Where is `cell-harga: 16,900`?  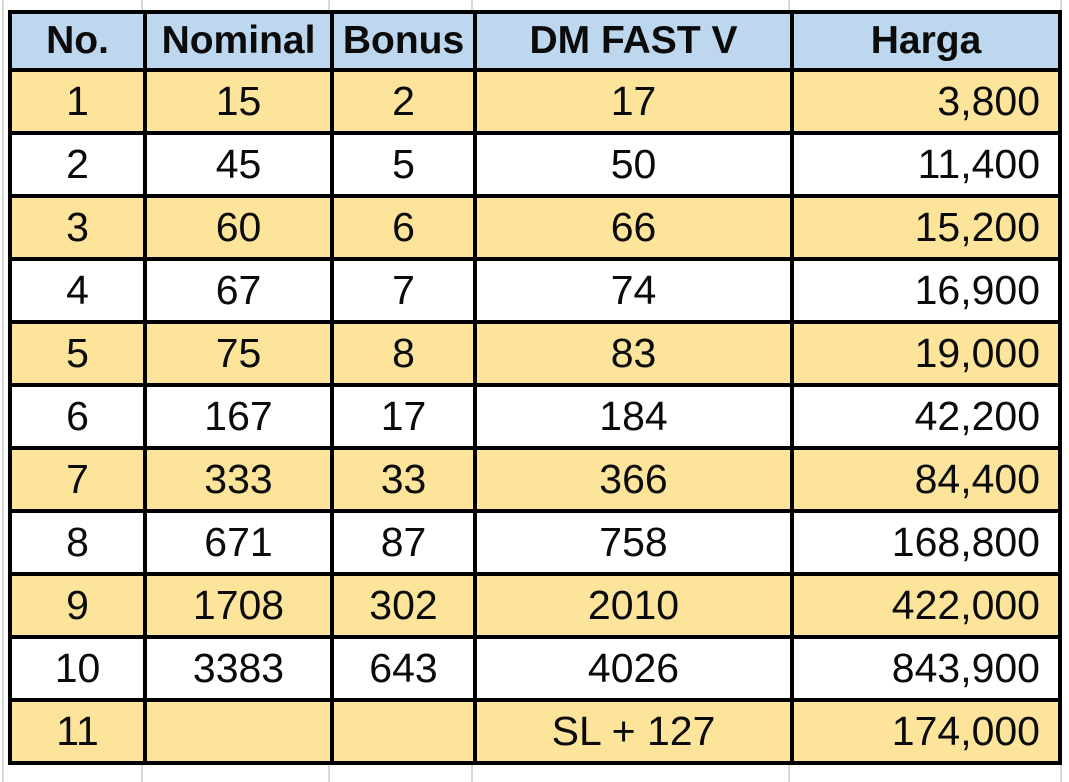
cell-harga: 16,900 is located at coordinates (926, 290).